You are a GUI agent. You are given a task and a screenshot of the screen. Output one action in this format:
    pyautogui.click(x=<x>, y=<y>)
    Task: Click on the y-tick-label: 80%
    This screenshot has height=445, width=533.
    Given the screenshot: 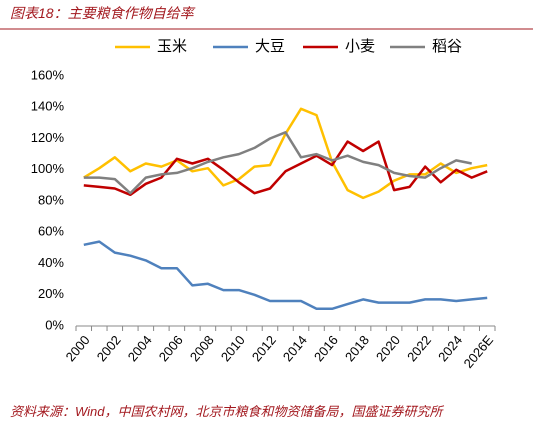 What is the action you would take?
    pyautogui.click(x=51, y=199)
    